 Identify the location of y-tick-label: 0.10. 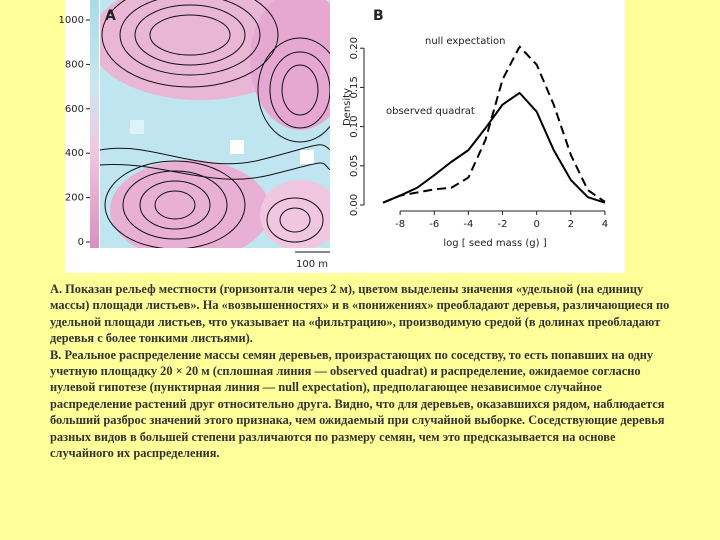
(354, 126).